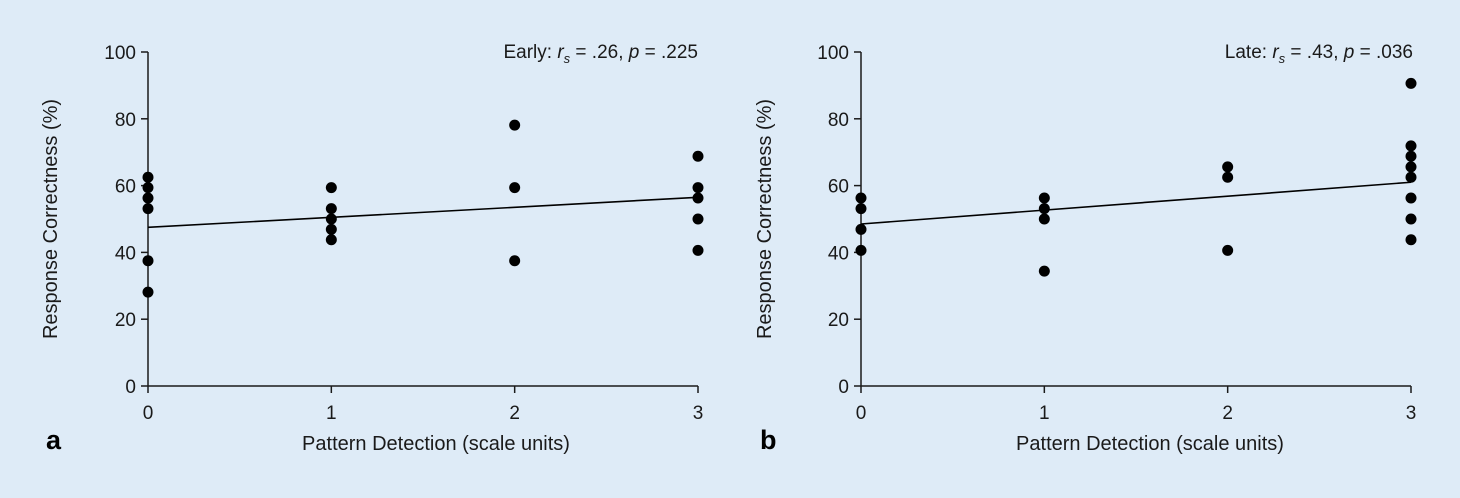 This screenshot has height=498, width=1460. I want to click on panel-label: a, so click(54, 440).